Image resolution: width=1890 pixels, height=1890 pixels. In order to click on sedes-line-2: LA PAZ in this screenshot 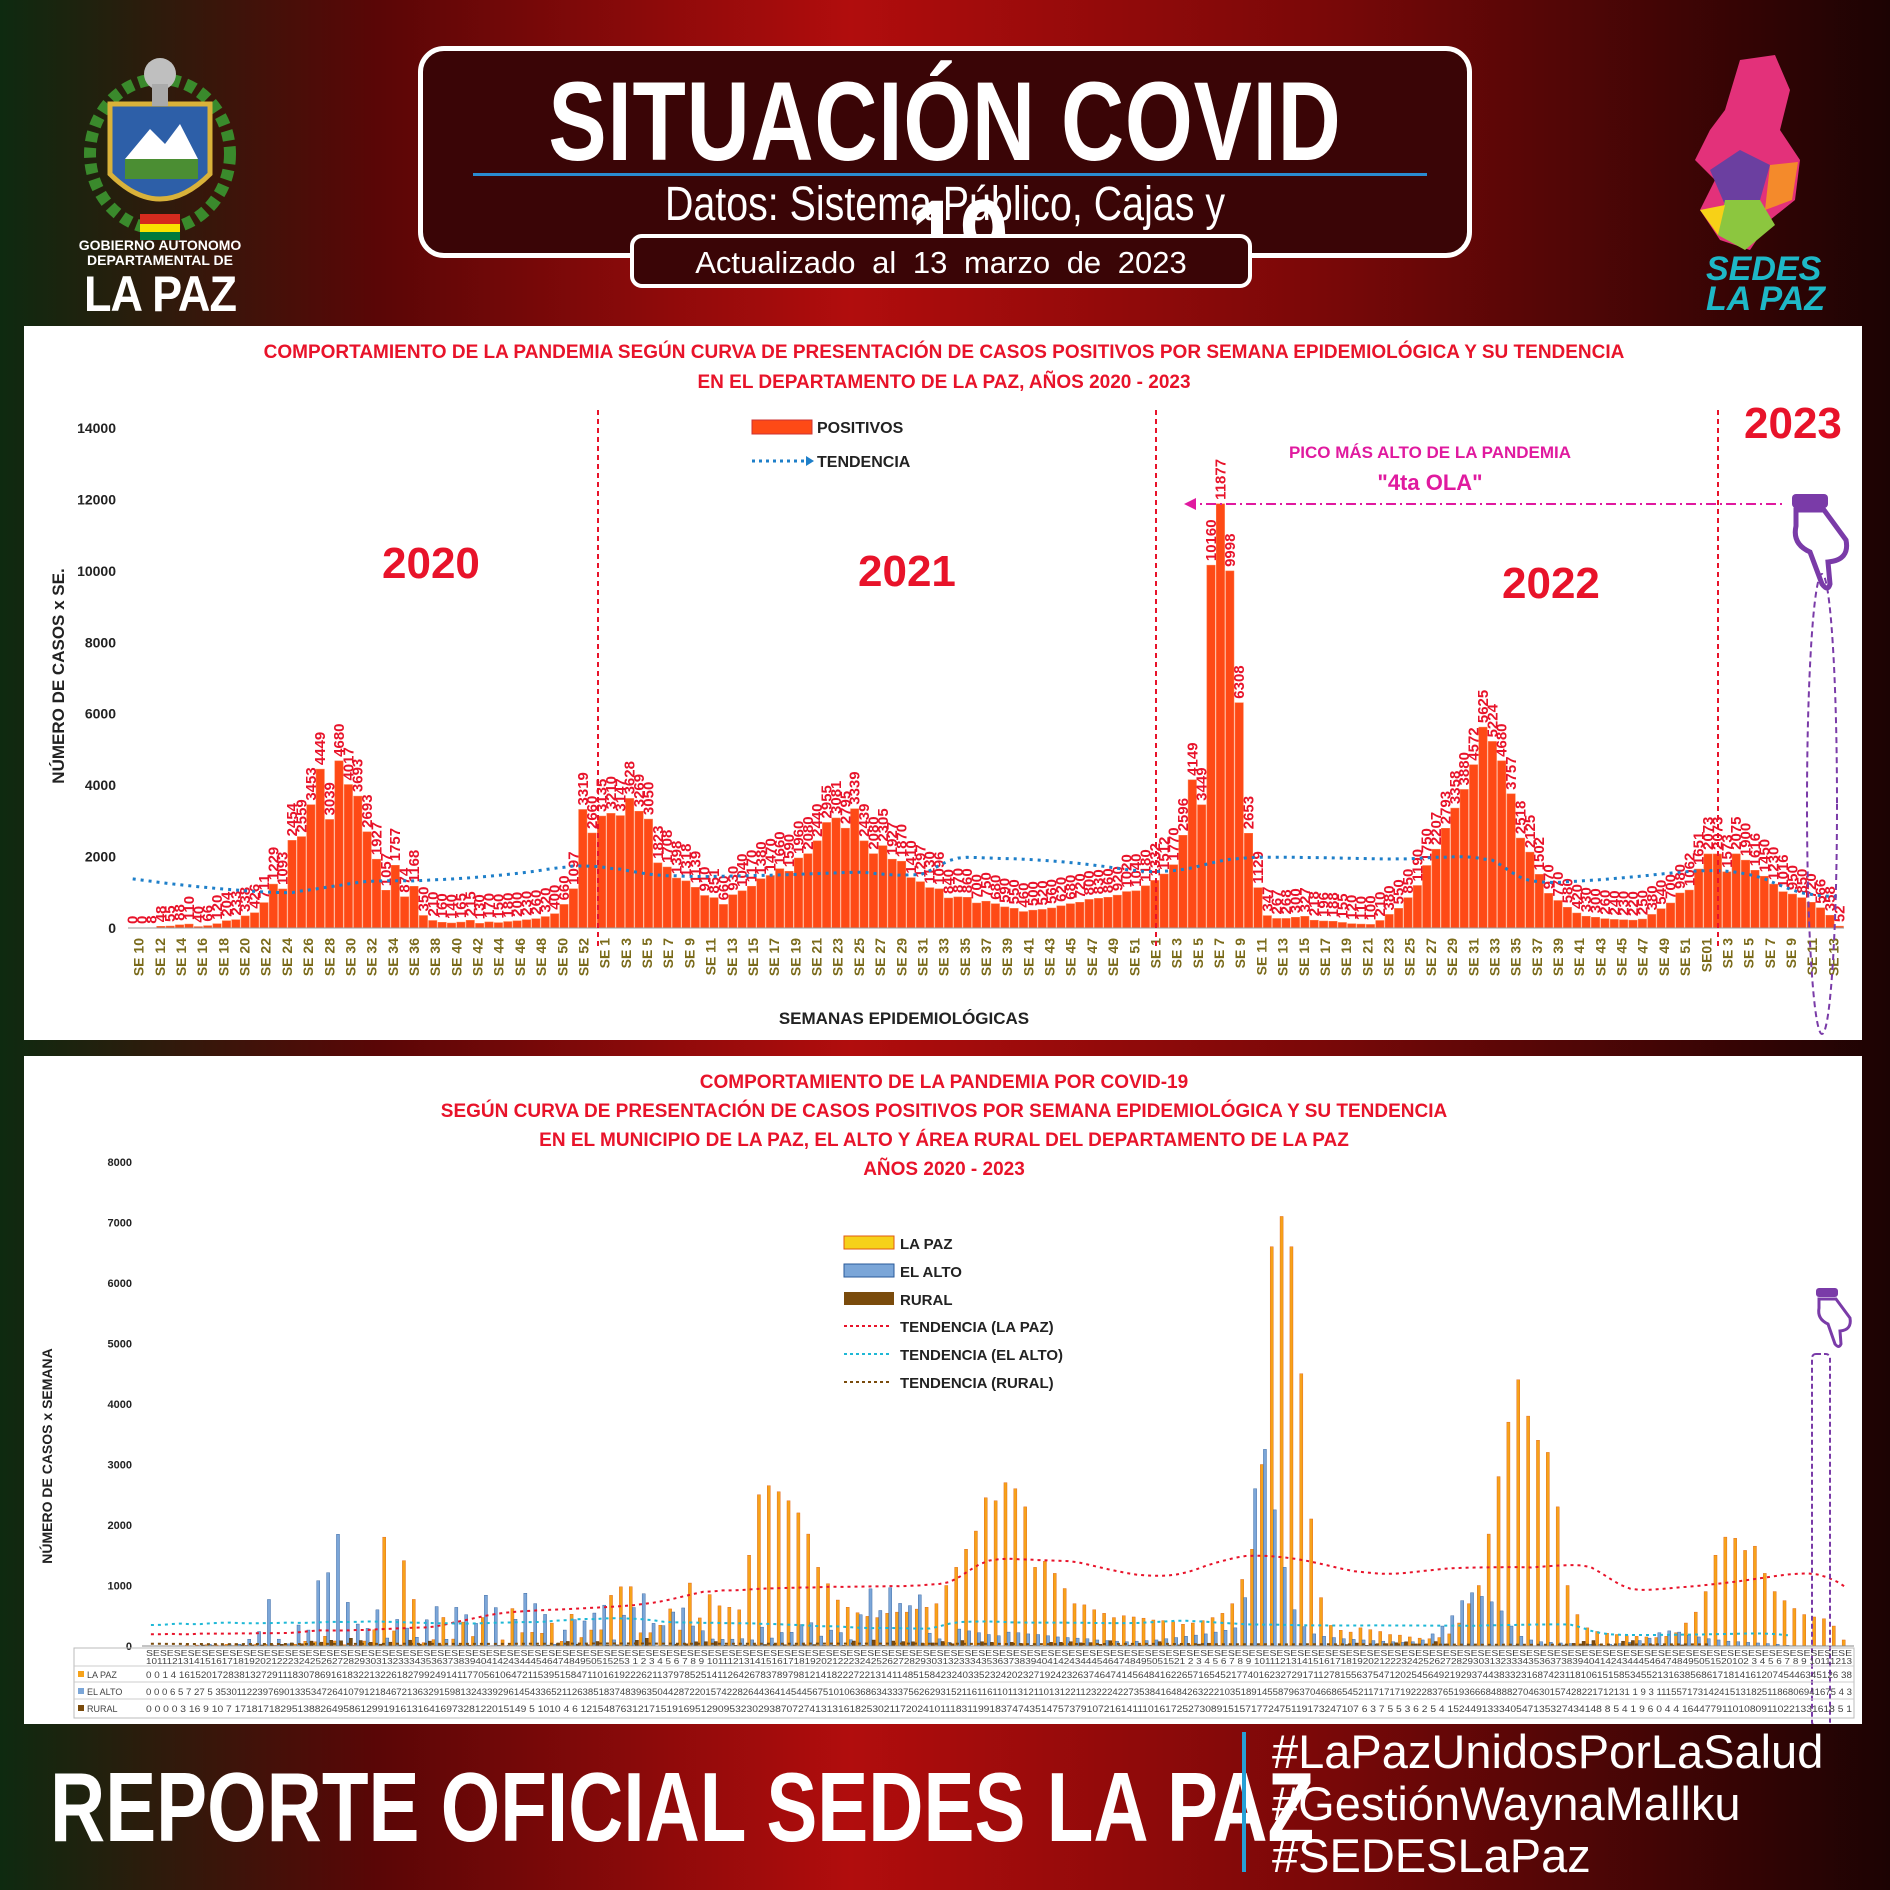, I will do `click(1765, 299)`.